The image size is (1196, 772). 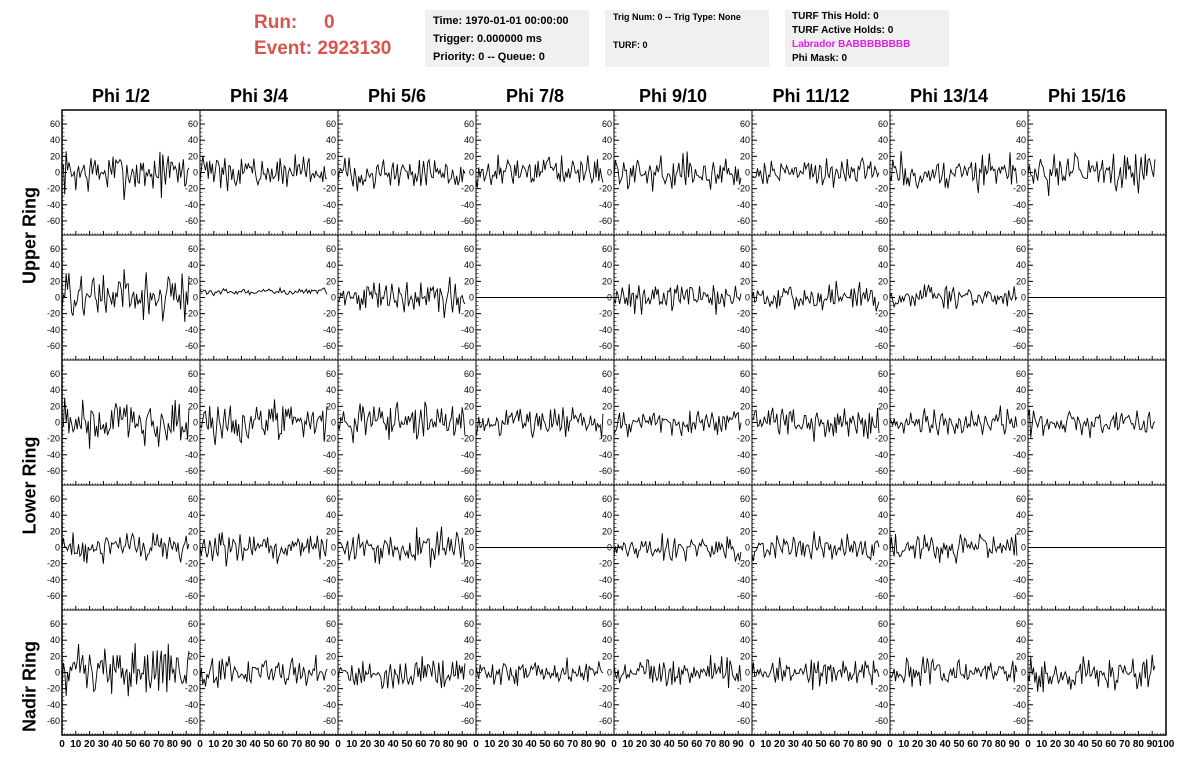 I want to click on phi-header-5-6: Phi 5/6, so click(x=397, y=96).